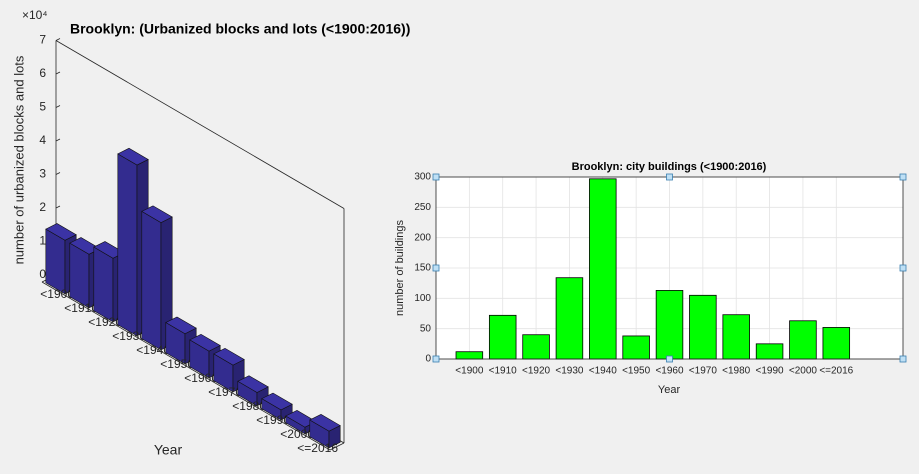 The height and width of the screenshot is (474, 919). What do you see at coordinates (42, 207) in the screenshot?
I see `y-tick-label: 2` at bounding box center [42, 207].